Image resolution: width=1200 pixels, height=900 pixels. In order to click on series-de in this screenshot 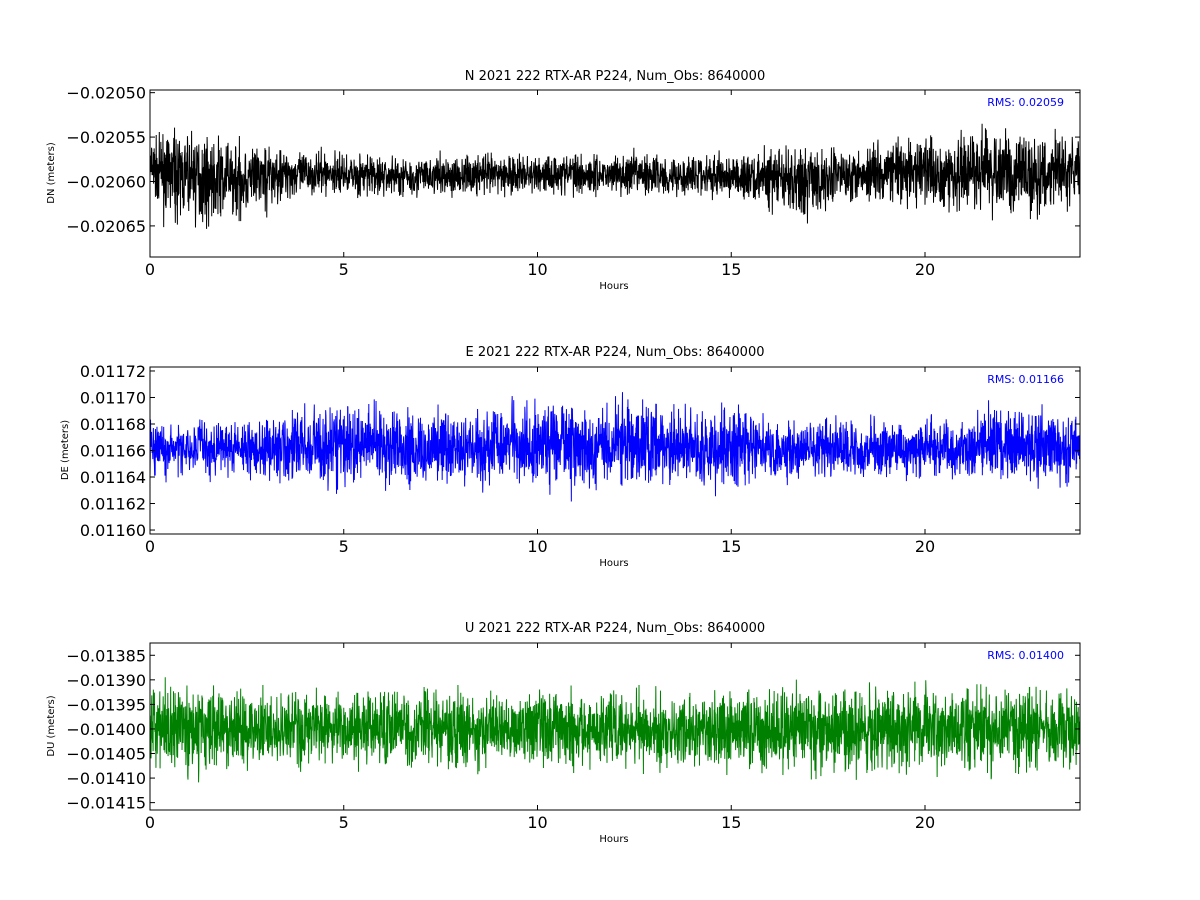, I will do `click(615, 447)`.